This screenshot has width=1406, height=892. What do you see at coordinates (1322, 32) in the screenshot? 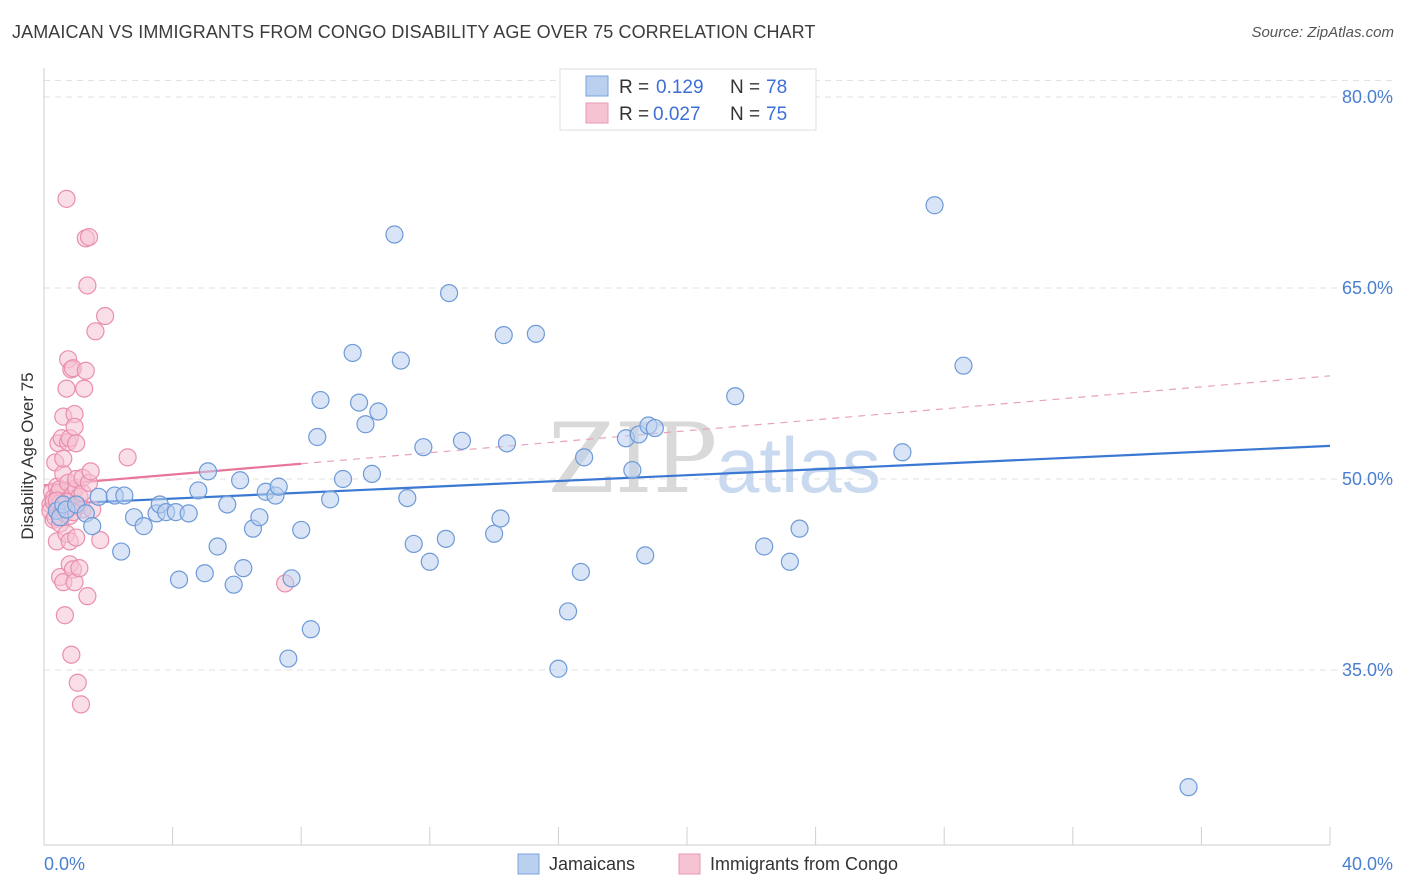
I see `source-label: Source: ZipAtlas.com` at bounding box center [1322, 32].